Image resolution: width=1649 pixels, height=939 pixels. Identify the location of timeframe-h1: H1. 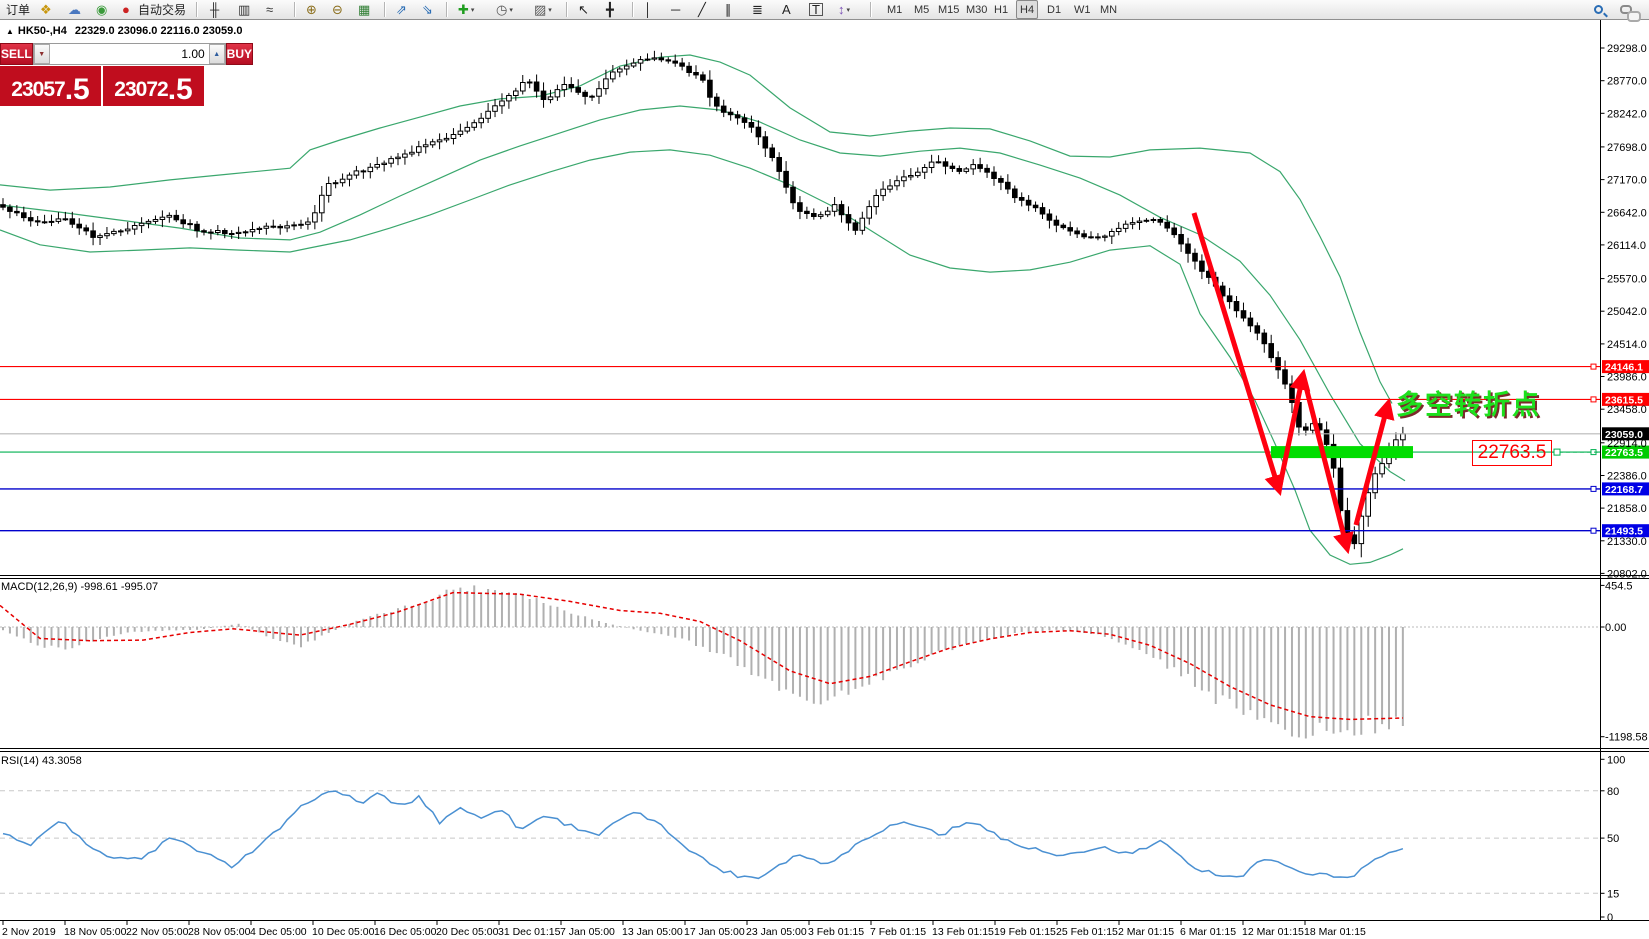
(1001, 9).